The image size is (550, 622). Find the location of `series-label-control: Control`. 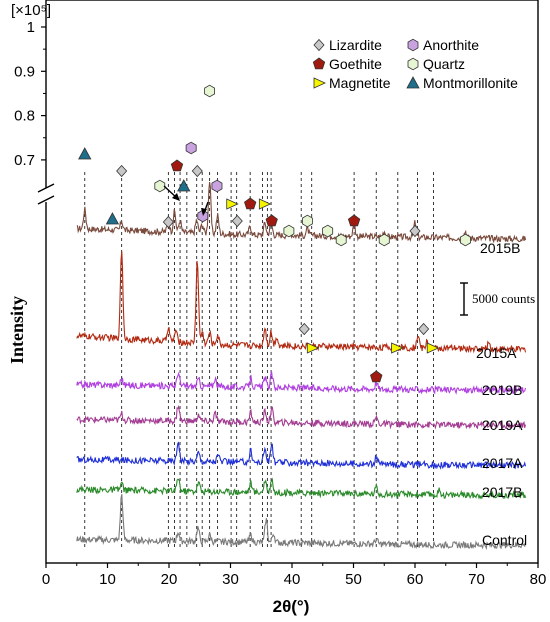

series-label-control: Control is located at coordinates (504, 540).